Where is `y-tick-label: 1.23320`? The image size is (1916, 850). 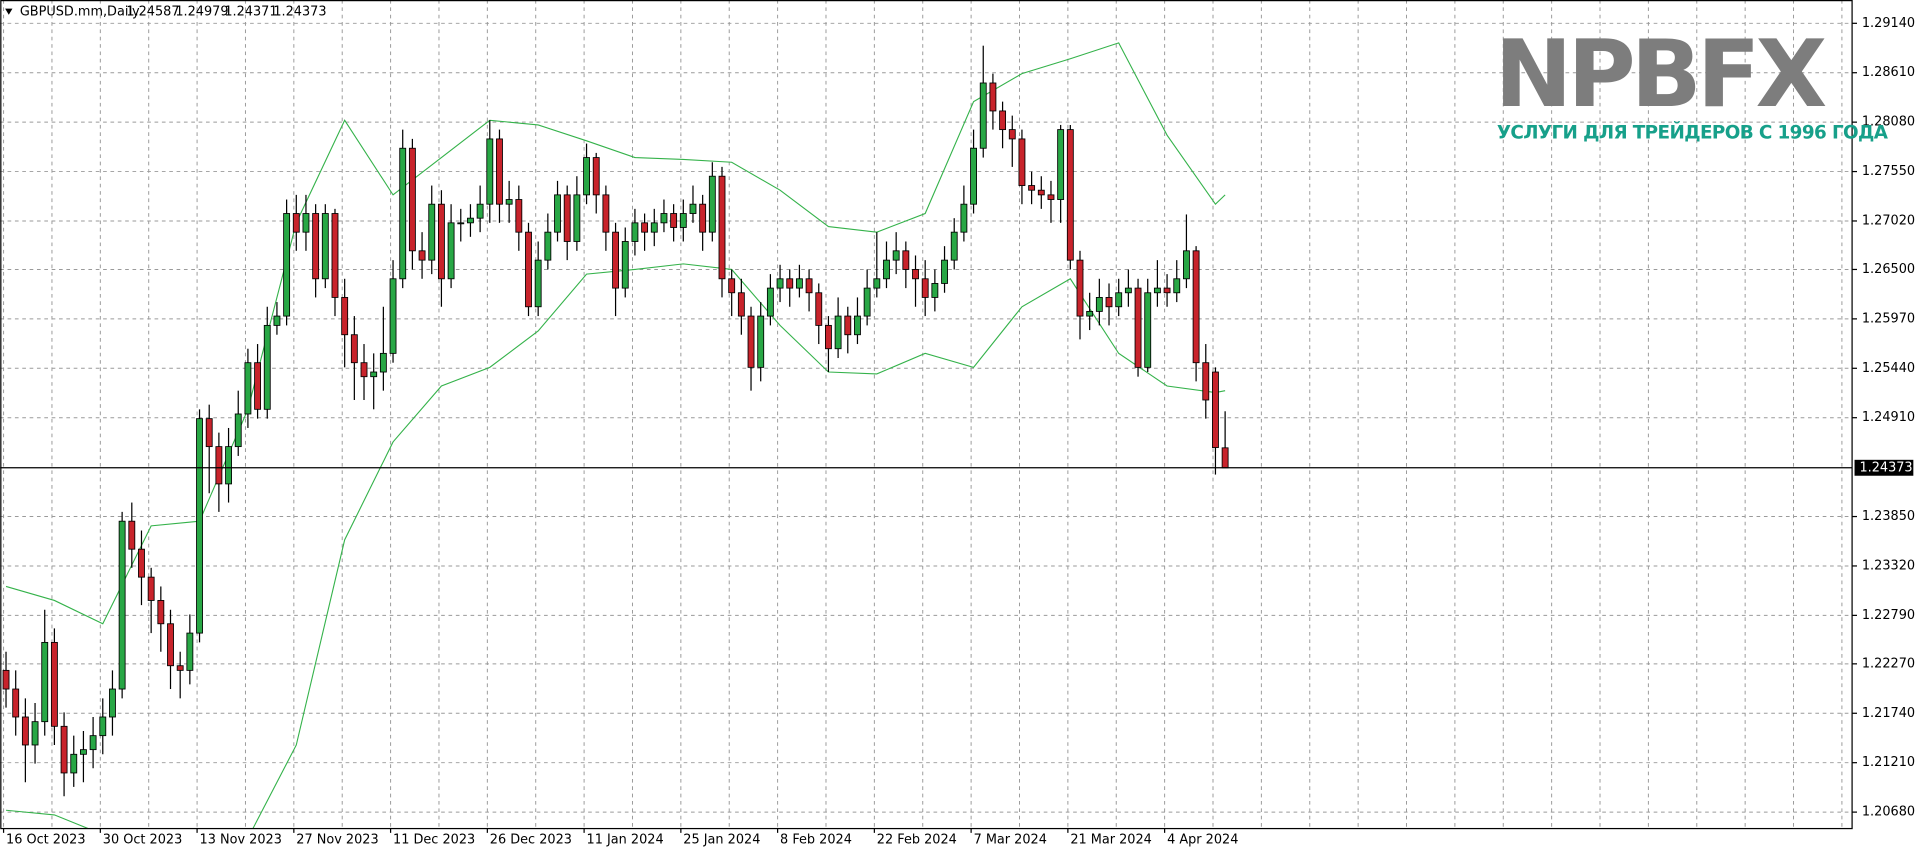 y-tick-label: 1.23320 is located at coordinates (1888, 565).